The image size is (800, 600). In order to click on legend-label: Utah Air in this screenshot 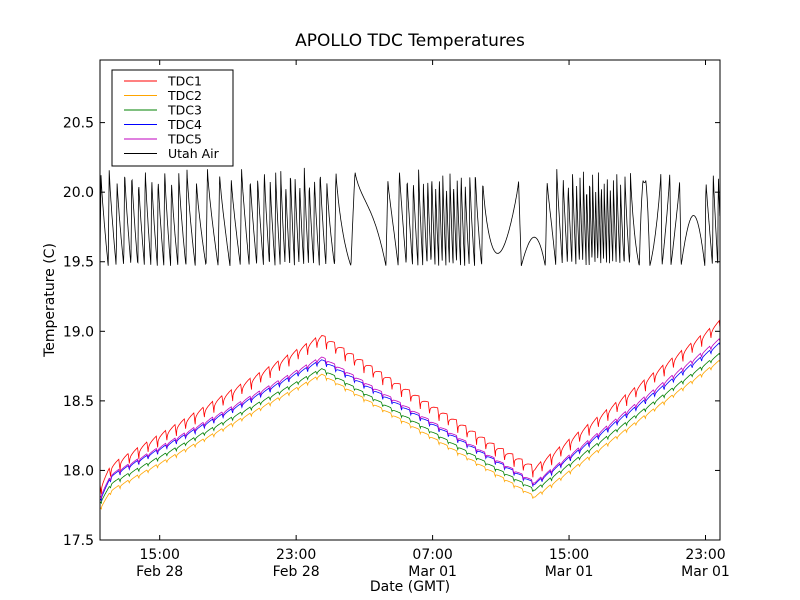, I will do `click(194, 153)`.